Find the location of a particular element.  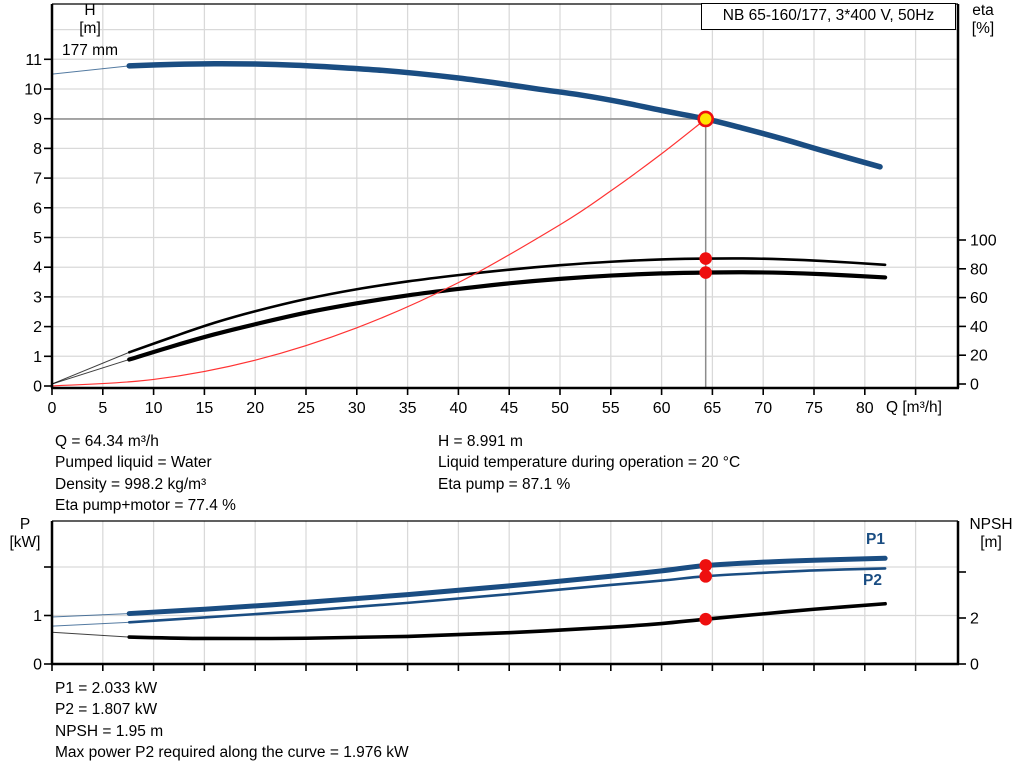

tick-label-bottom: 70 is located at coordinates (763, 408).